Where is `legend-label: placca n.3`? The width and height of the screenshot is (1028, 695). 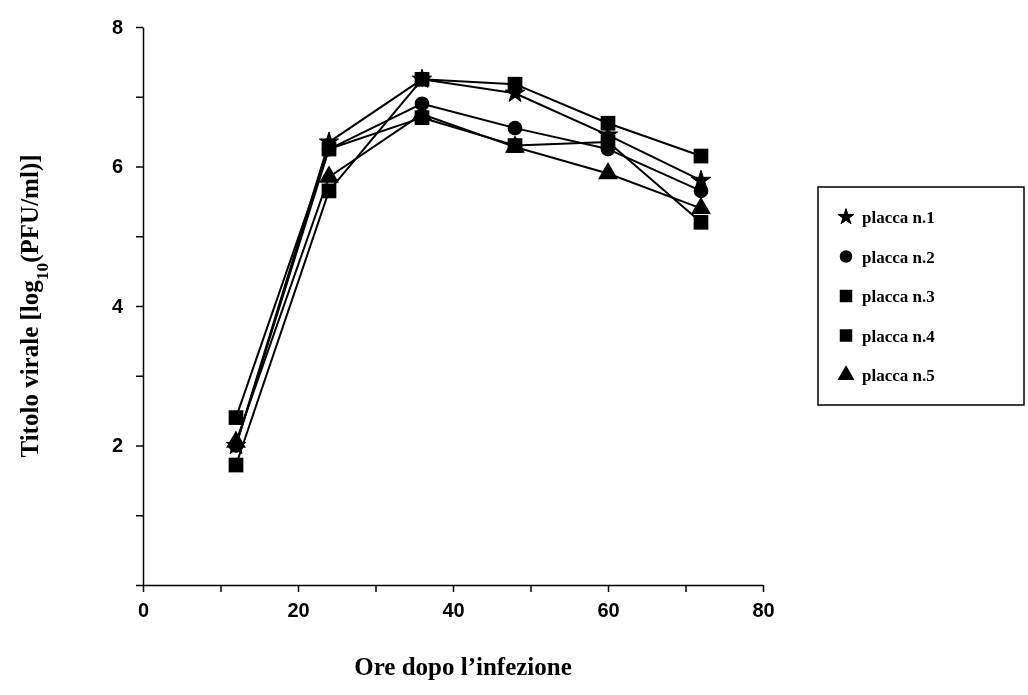
legend-label: placca n.3 is located at coordinates (898, 296).